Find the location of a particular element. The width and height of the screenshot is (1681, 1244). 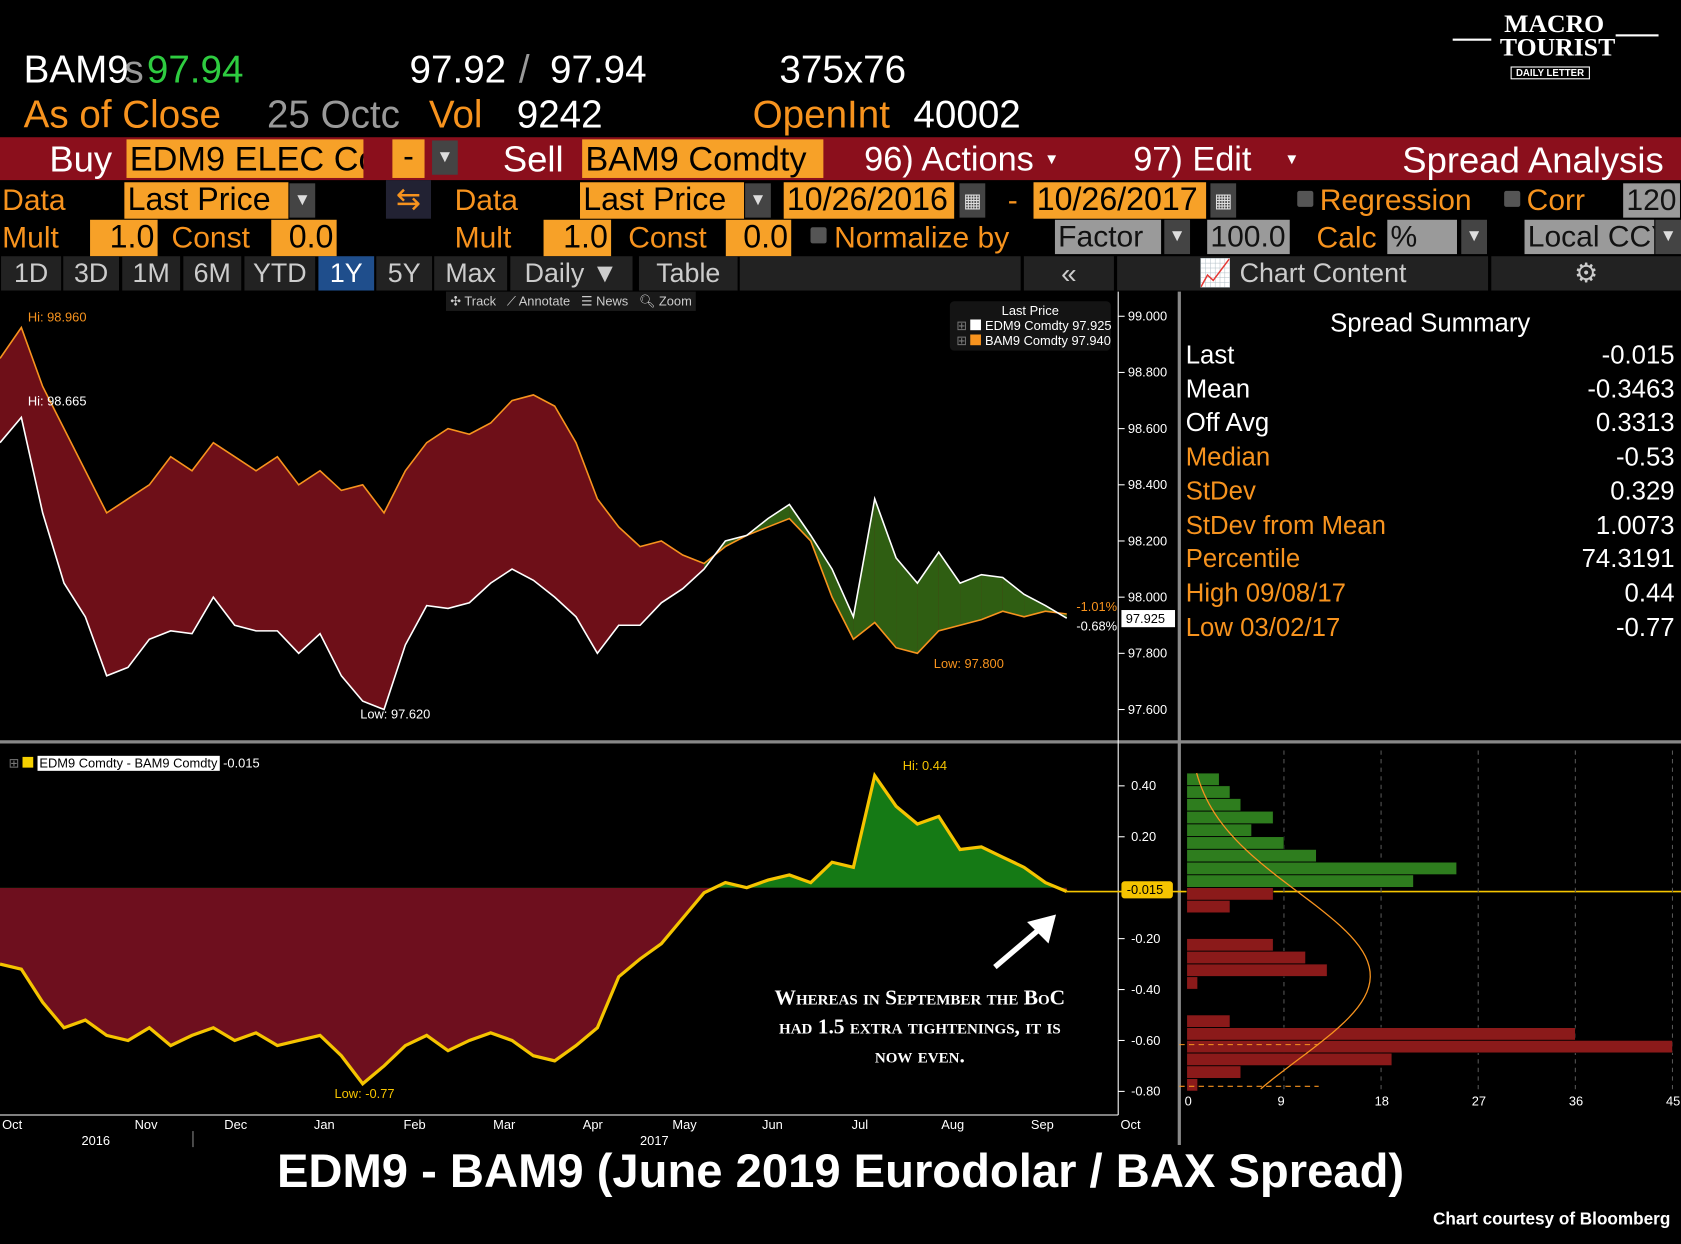

edit-chevron-icon: ▼ is located at coordinates (1292, 159).